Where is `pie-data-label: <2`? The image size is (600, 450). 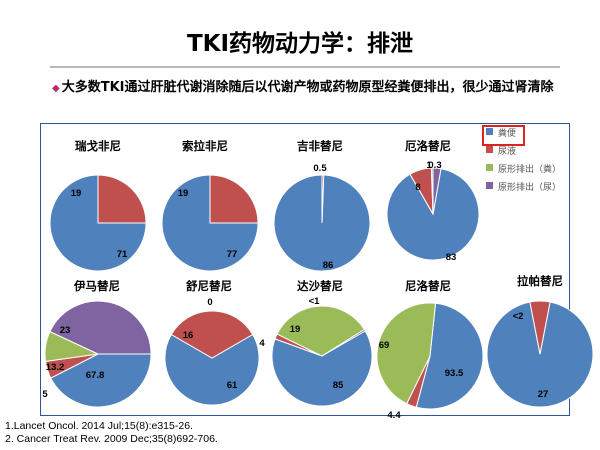
pie-data-label: <2 is located at coordinates (518, 316).